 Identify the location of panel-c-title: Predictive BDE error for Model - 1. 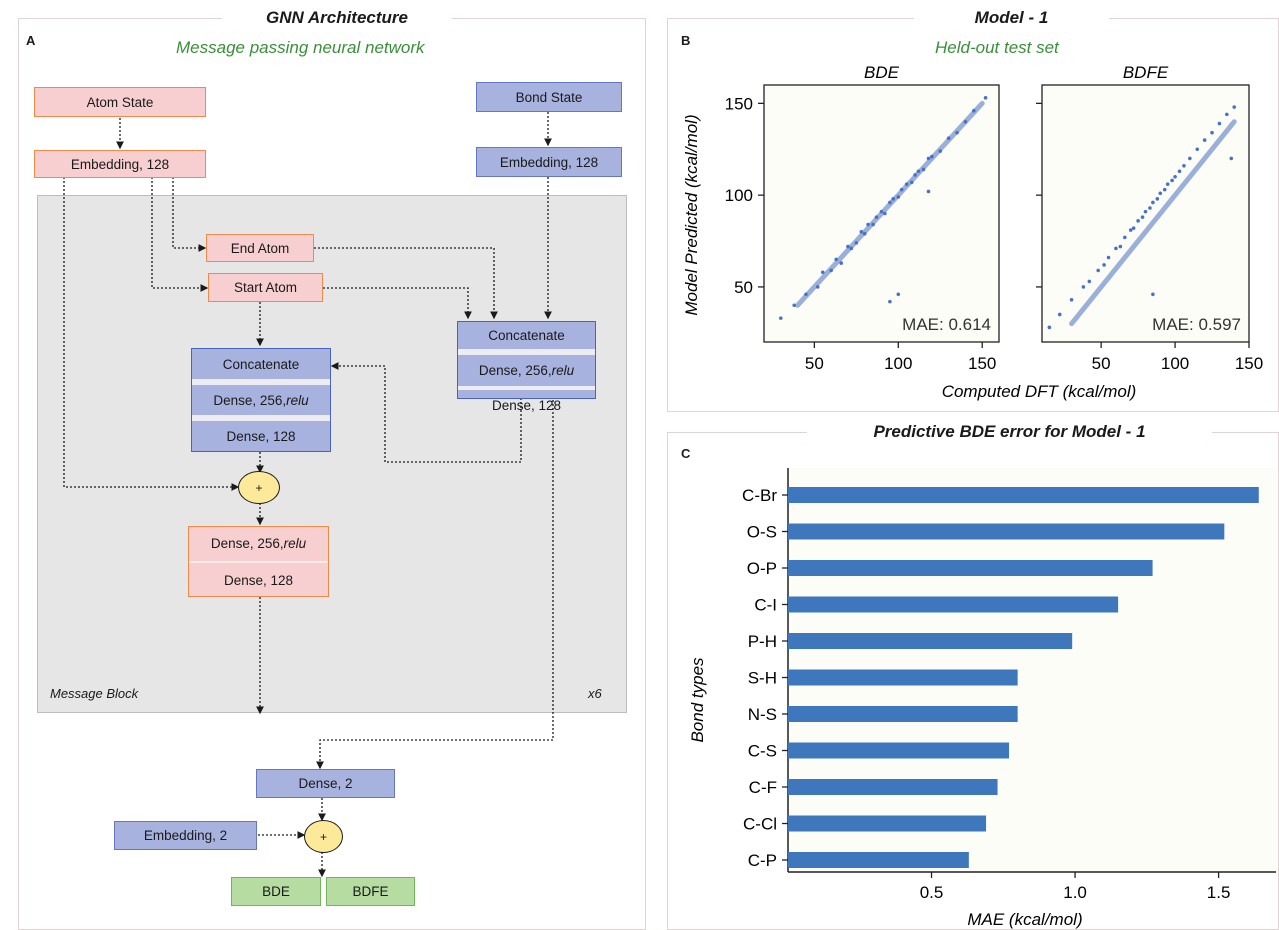
(1009, 432).